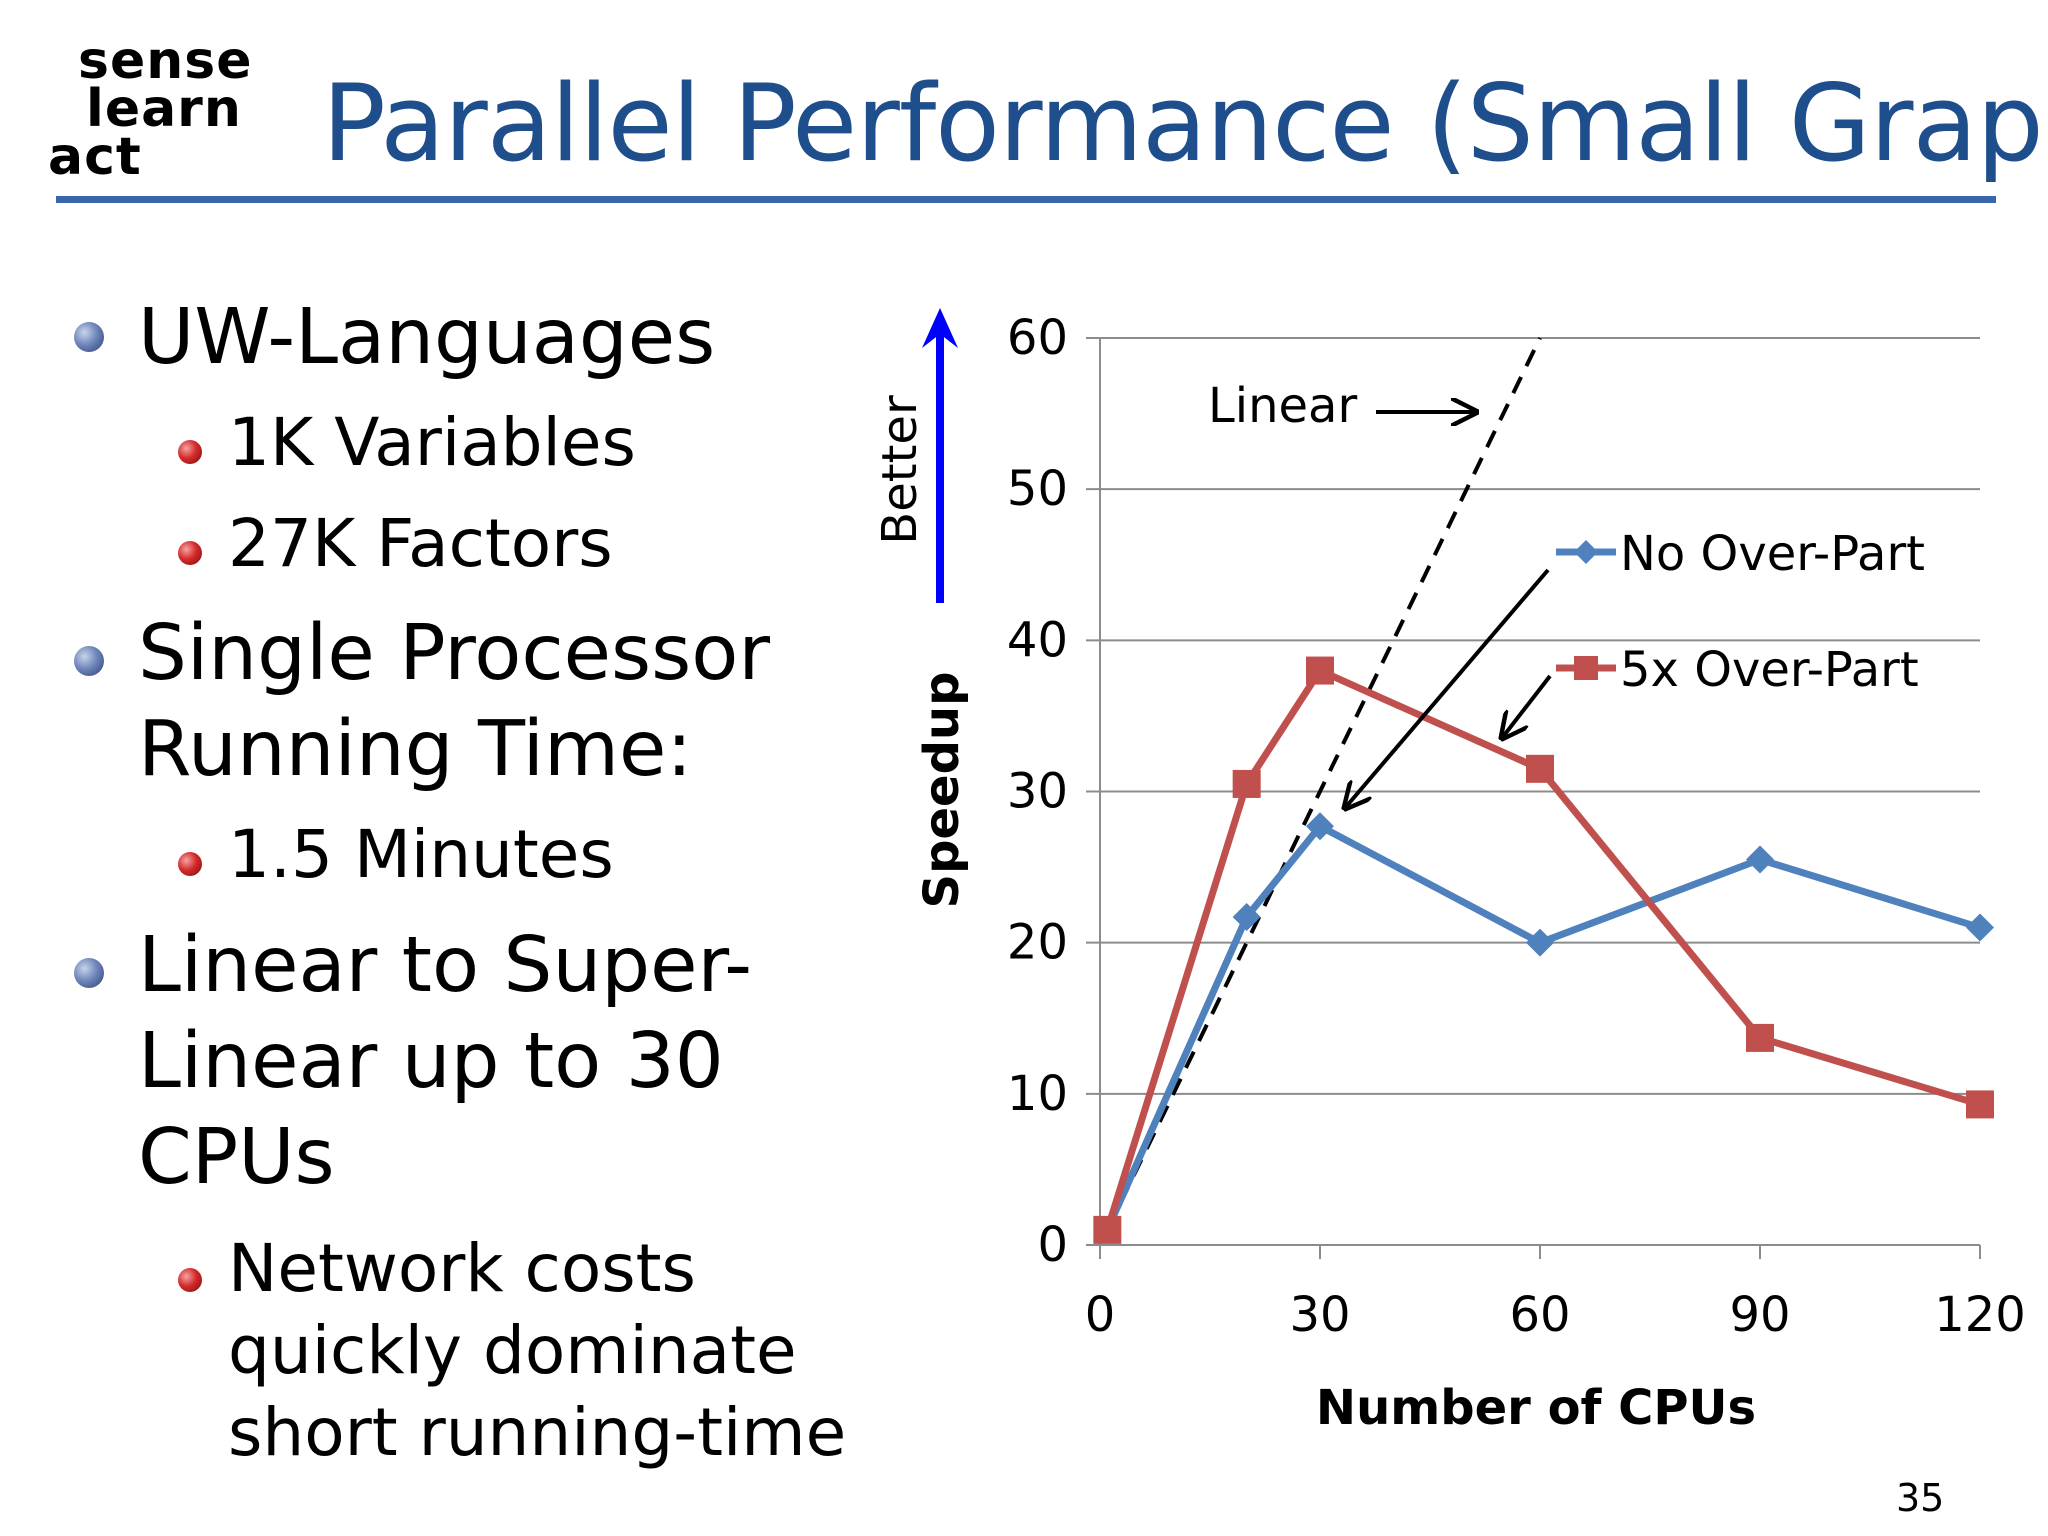 The height and width of the screenshot is (1536, 2048). I want to click on y-tick-label-20: 20, so click(1037, 943).